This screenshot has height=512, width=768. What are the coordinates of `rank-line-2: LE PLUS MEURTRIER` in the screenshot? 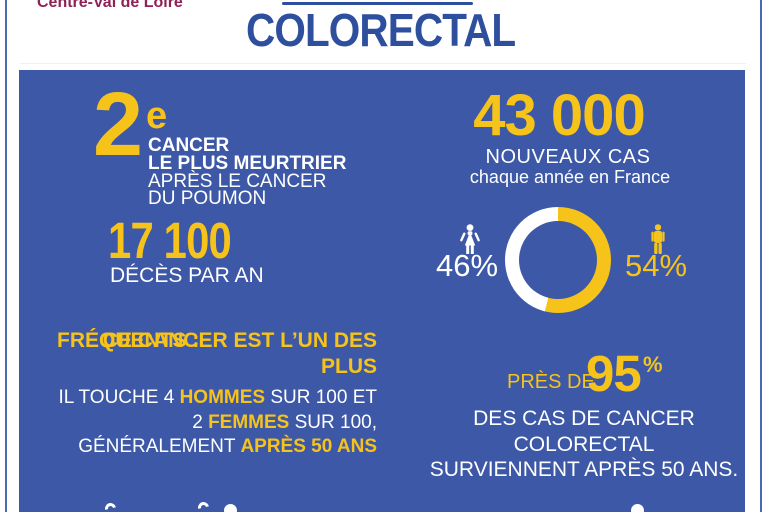 It's located at (247, 163).